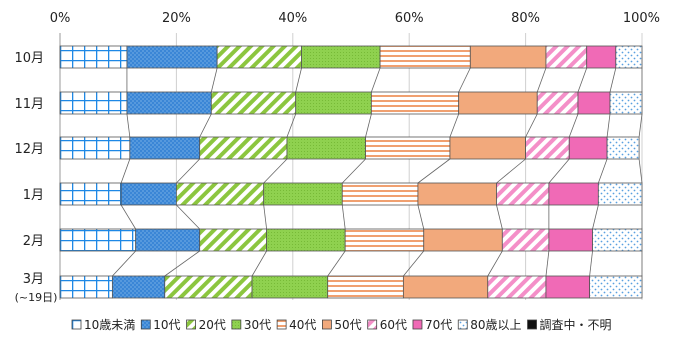 The width and height of the screenshot is (676, 340). Describe the element at coordinates (438, 325) in the screenshot. I see `legend-label: 70代` at that location.